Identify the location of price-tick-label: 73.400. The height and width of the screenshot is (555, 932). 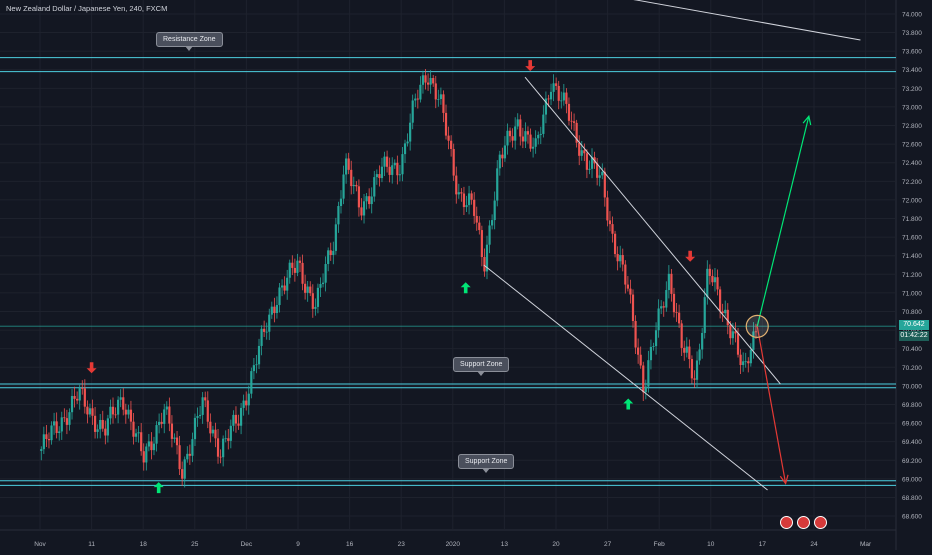
(912, 70).